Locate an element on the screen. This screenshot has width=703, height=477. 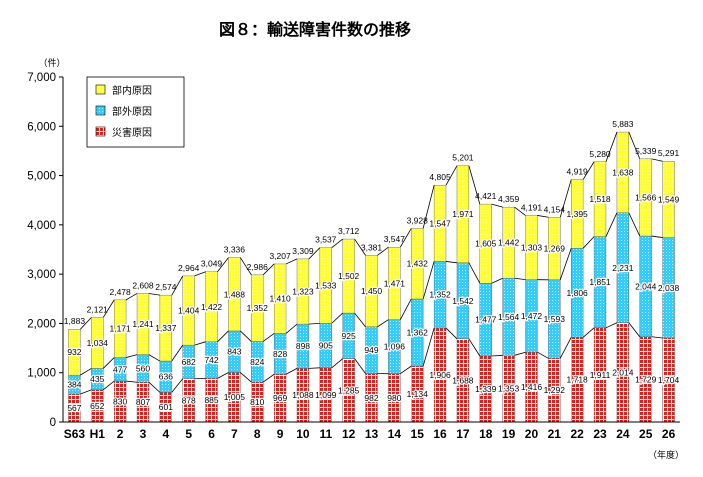
data-label-disaster: 969 is located at coordinates (280, 398).